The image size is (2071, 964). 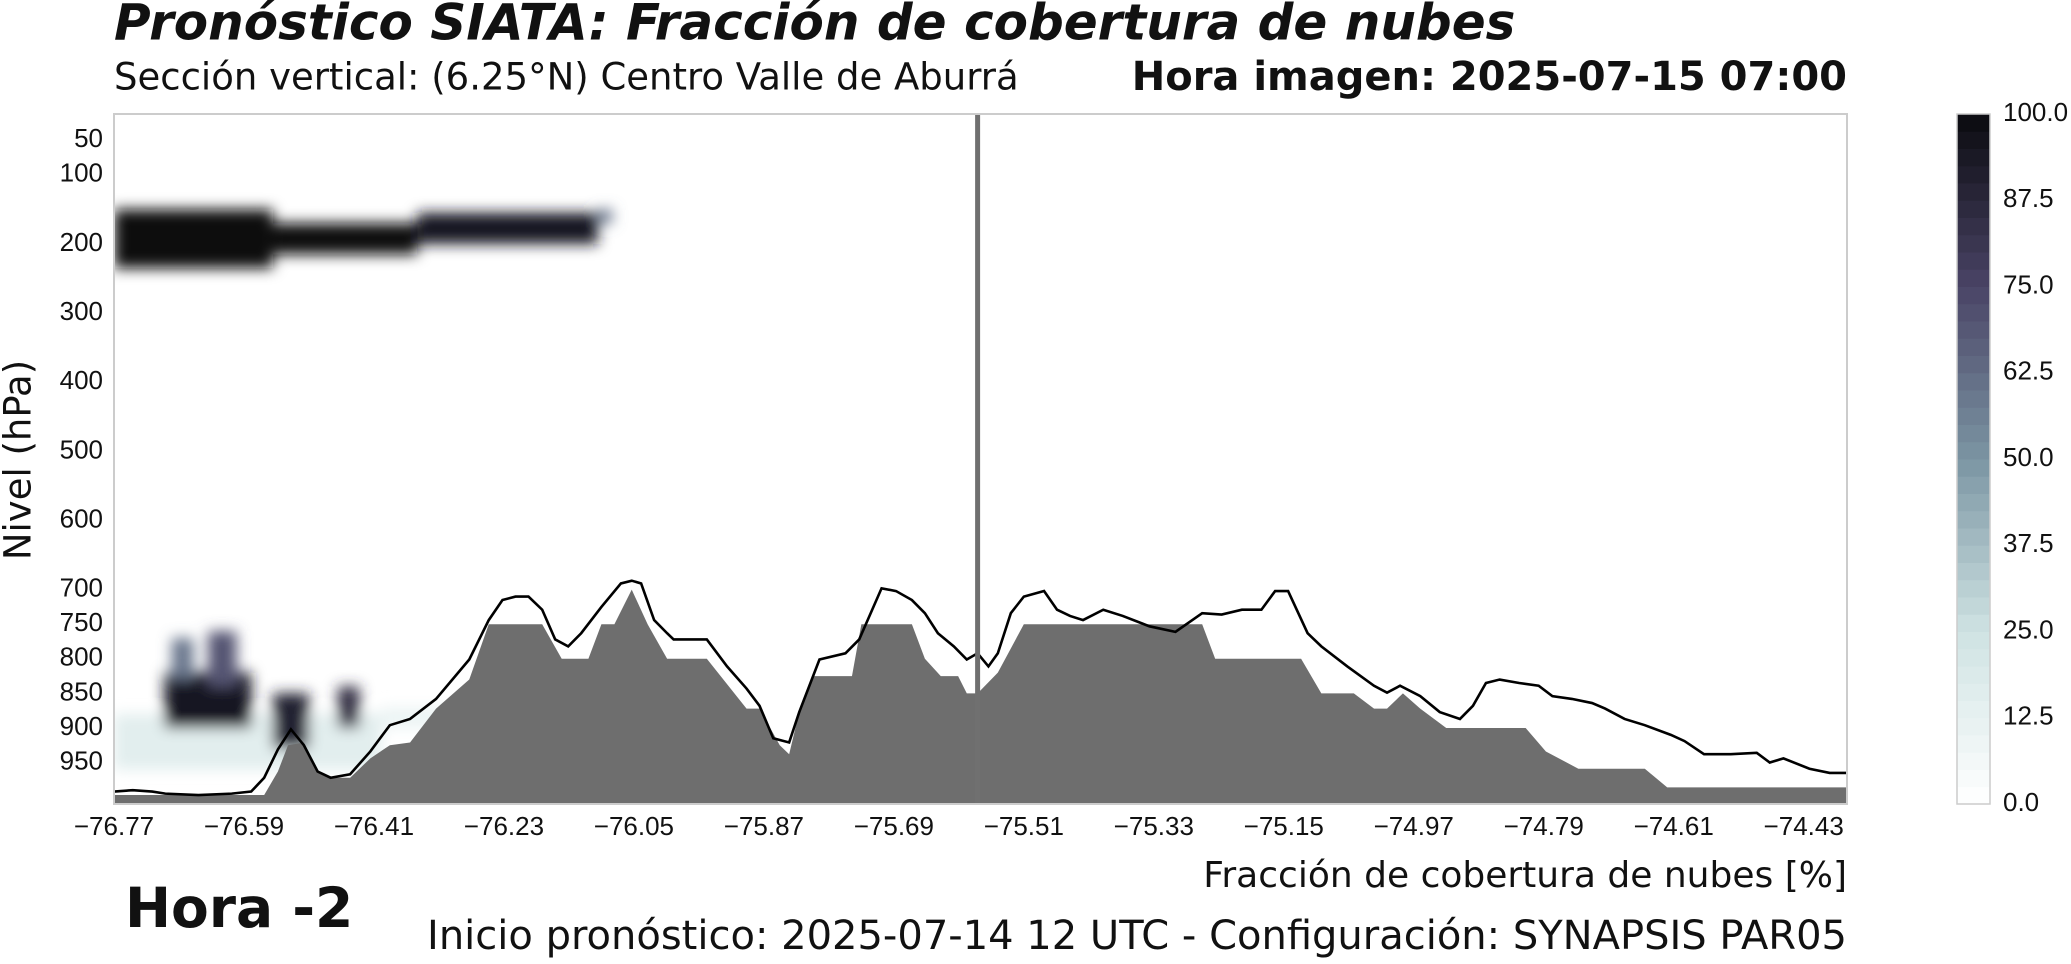 I want to click on y-tick-label: 300, so click(x=81, y=311).